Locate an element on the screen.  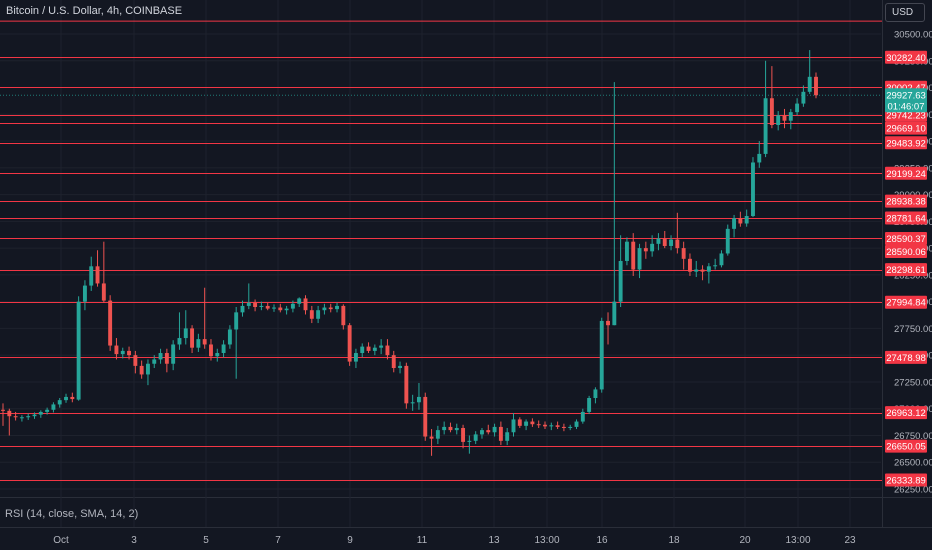
time-tick-label: 7 is located at coordinates (278, 540).